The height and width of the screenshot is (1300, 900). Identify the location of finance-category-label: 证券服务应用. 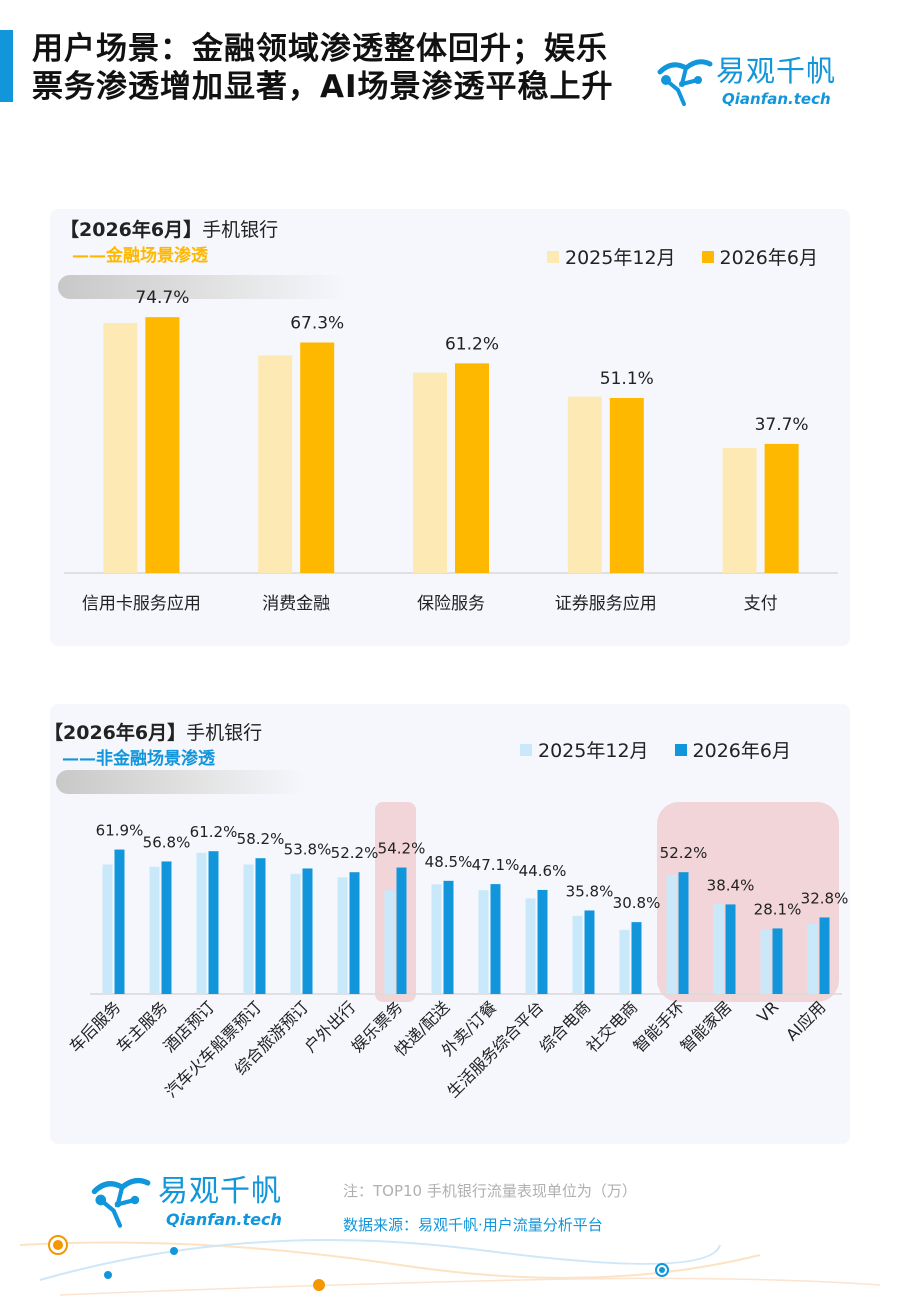
(606, 604).